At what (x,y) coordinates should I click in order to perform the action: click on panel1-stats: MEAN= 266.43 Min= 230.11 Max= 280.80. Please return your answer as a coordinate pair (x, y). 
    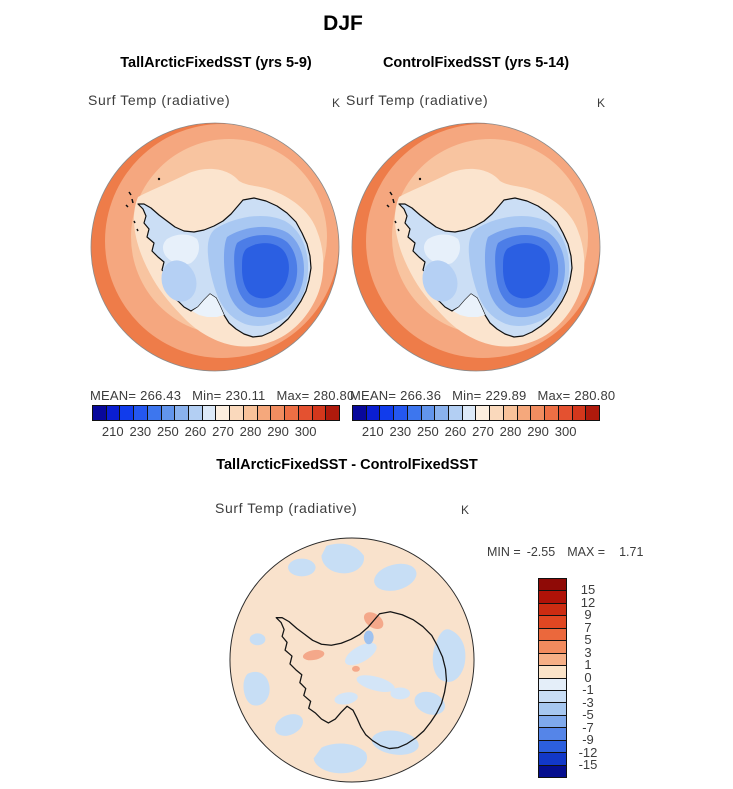
    Looking at the image, I should click on (222, 395).